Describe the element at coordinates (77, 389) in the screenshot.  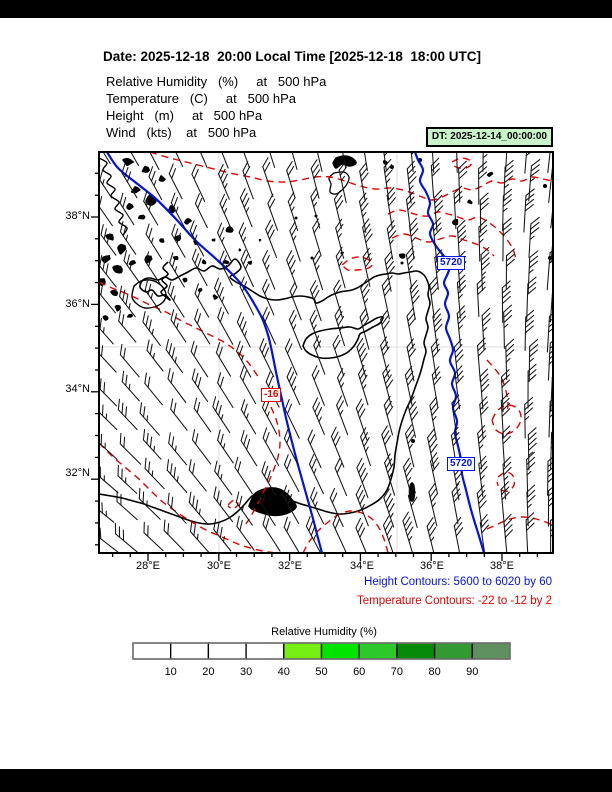
I see `lat-tick-34n: 34°N` at that location.